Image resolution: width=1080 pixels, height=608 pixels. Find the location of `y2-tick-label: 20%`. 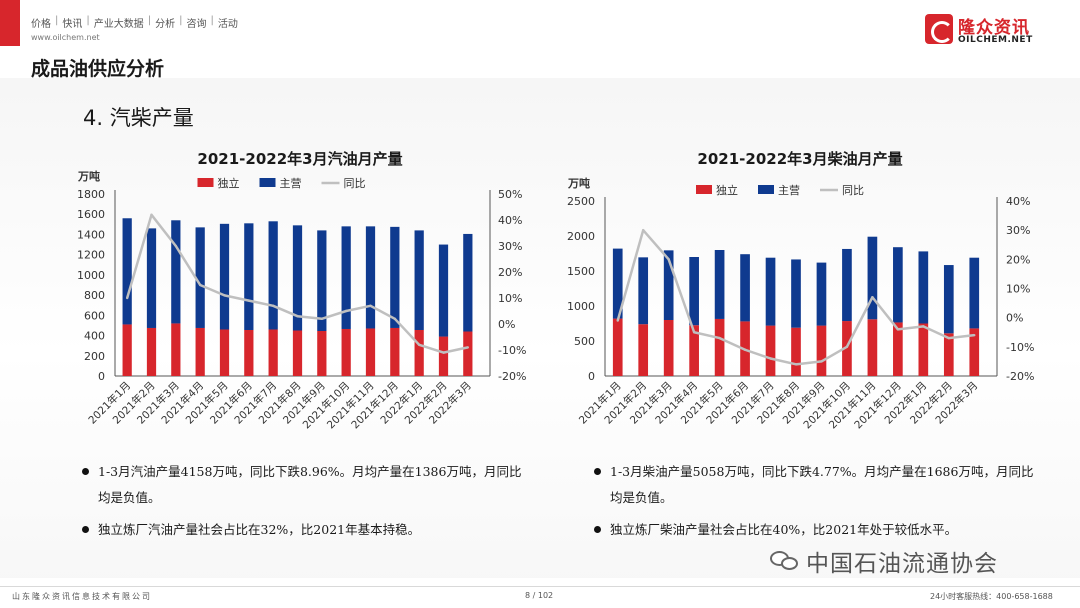

y2-tick-label: 20% is located at coordinates (510, 272).